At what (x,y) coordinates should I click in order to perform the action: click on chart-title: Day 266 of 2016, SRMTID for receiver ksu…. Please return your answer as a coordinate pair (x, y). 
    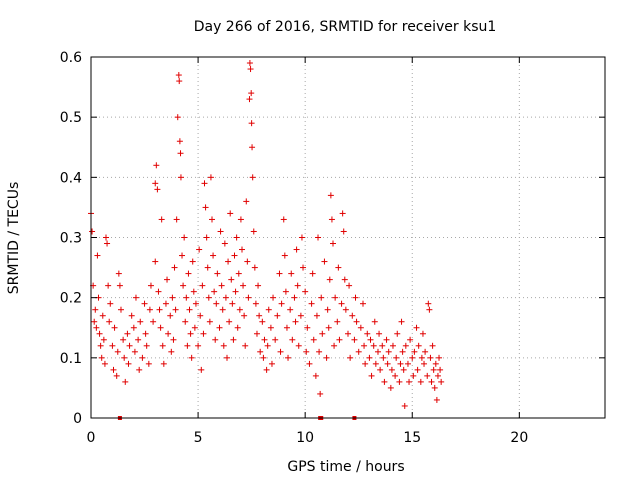
    Looking at the image, I should click on (345, 27).